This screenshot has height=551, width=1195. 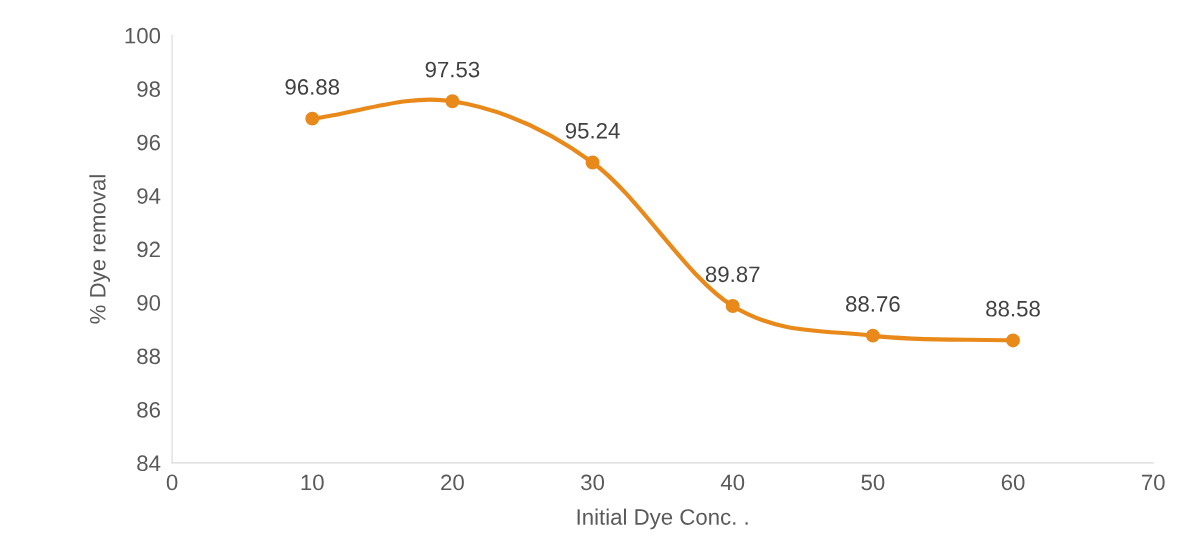 What do you see at coordinates (592, 130) in the screenshot?
I see `data-label: 95.24` at bounding box center [592, 130].